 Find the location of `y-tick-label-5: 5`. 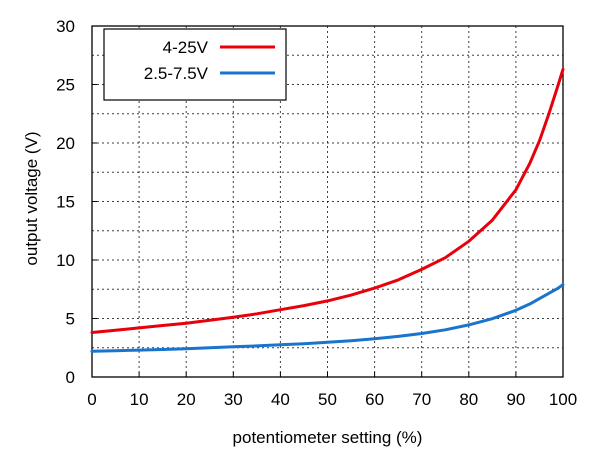

y-tick-label-5: 5 is located at coordinates (70, 319).